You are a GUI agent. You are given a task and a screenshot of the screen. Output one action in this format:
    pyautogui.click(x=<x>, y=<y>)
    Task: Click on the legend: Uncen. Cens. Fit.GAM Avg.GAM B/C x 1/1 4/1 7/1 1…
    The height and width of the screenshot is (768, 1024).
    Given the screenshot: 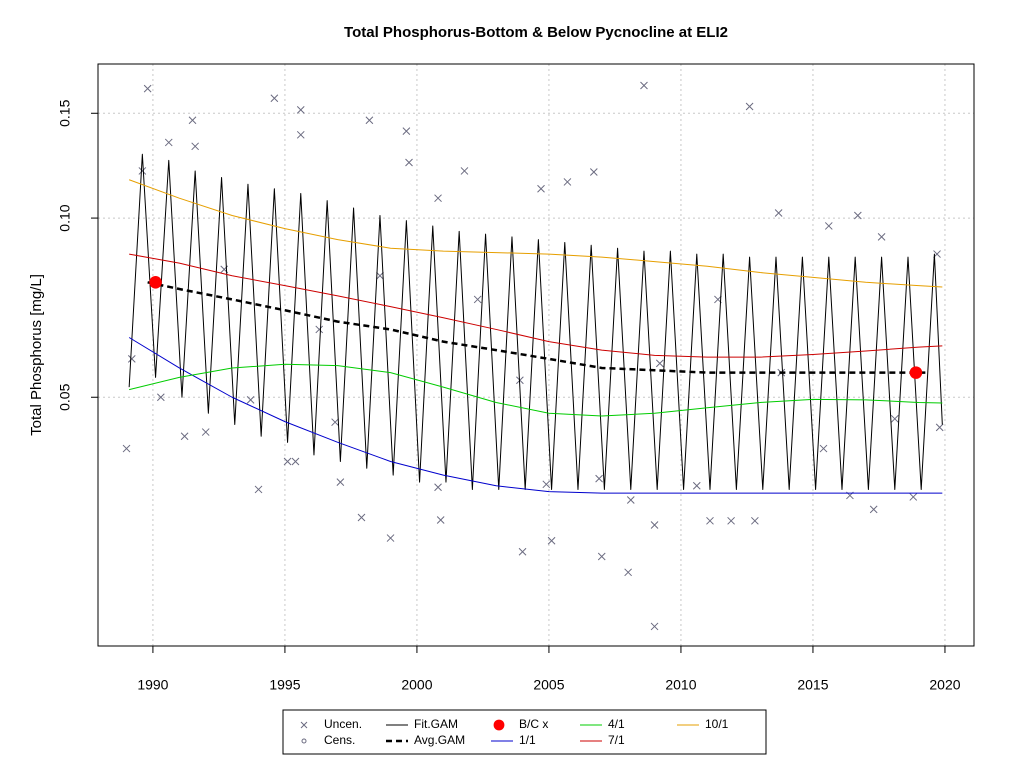 What is the action you would take?
    pyautogui.click(x=524, y=732)
    